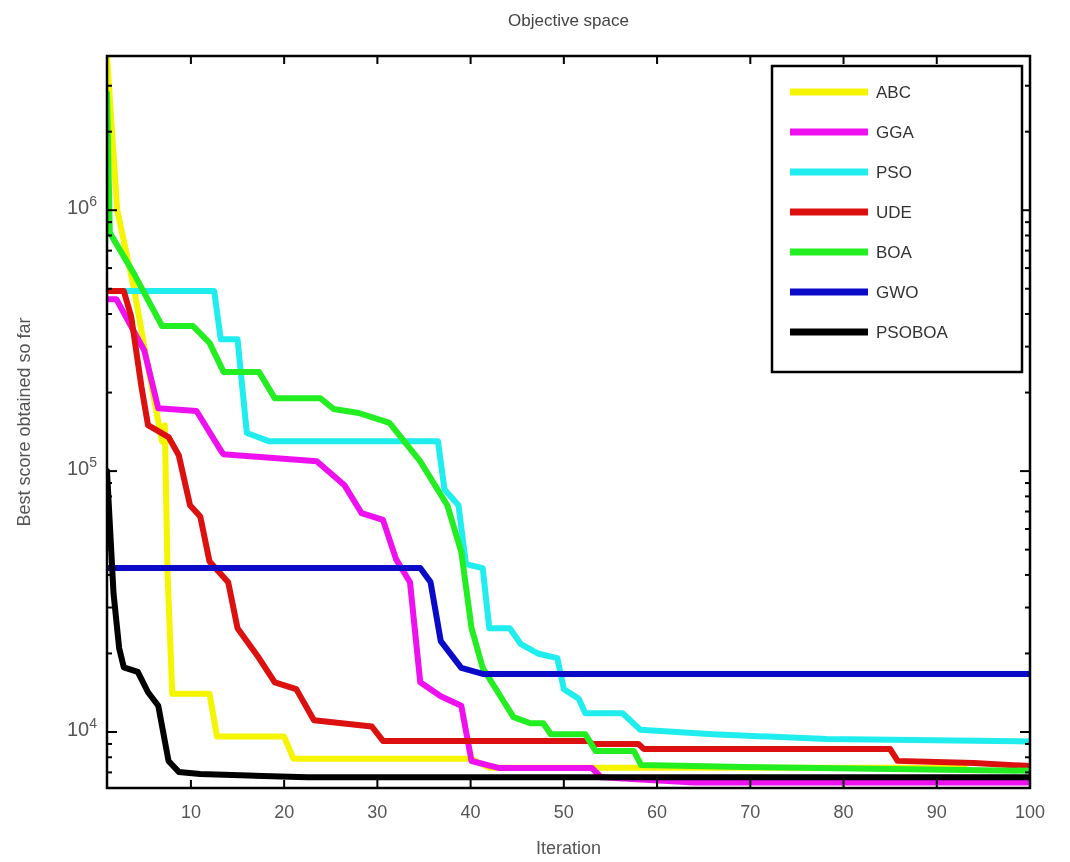 This screenshot has width=1070, height=862. I want to click on y-tick-label: 10$^{5}$, so click(82, 467).